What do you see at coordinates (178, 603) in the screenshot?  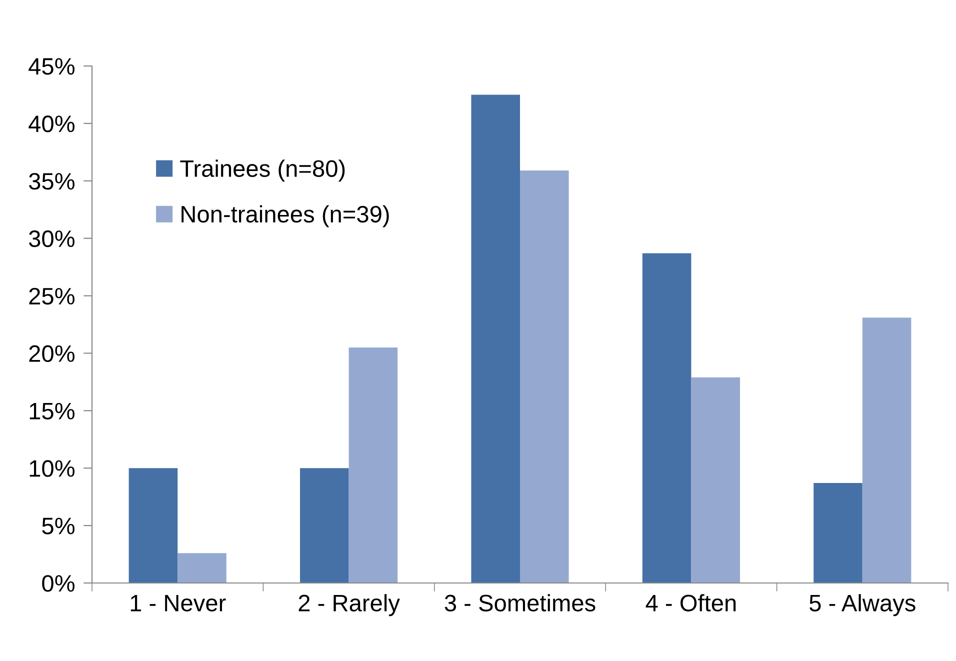 I see `x-tick-label: 1 - Never` at bounding box center [178, 603].